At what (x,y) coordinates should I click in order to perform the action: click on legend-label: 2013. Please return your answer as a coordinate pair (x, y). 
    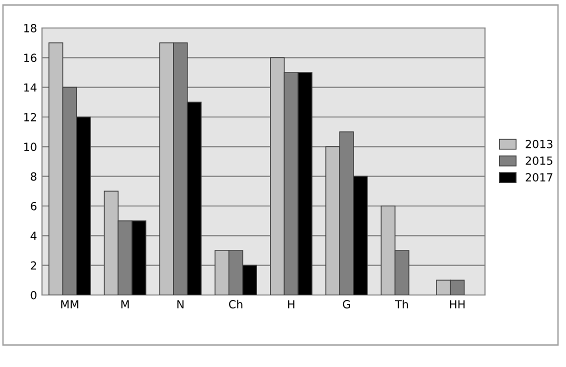
    Looking at the image, I should click on (539, 144).